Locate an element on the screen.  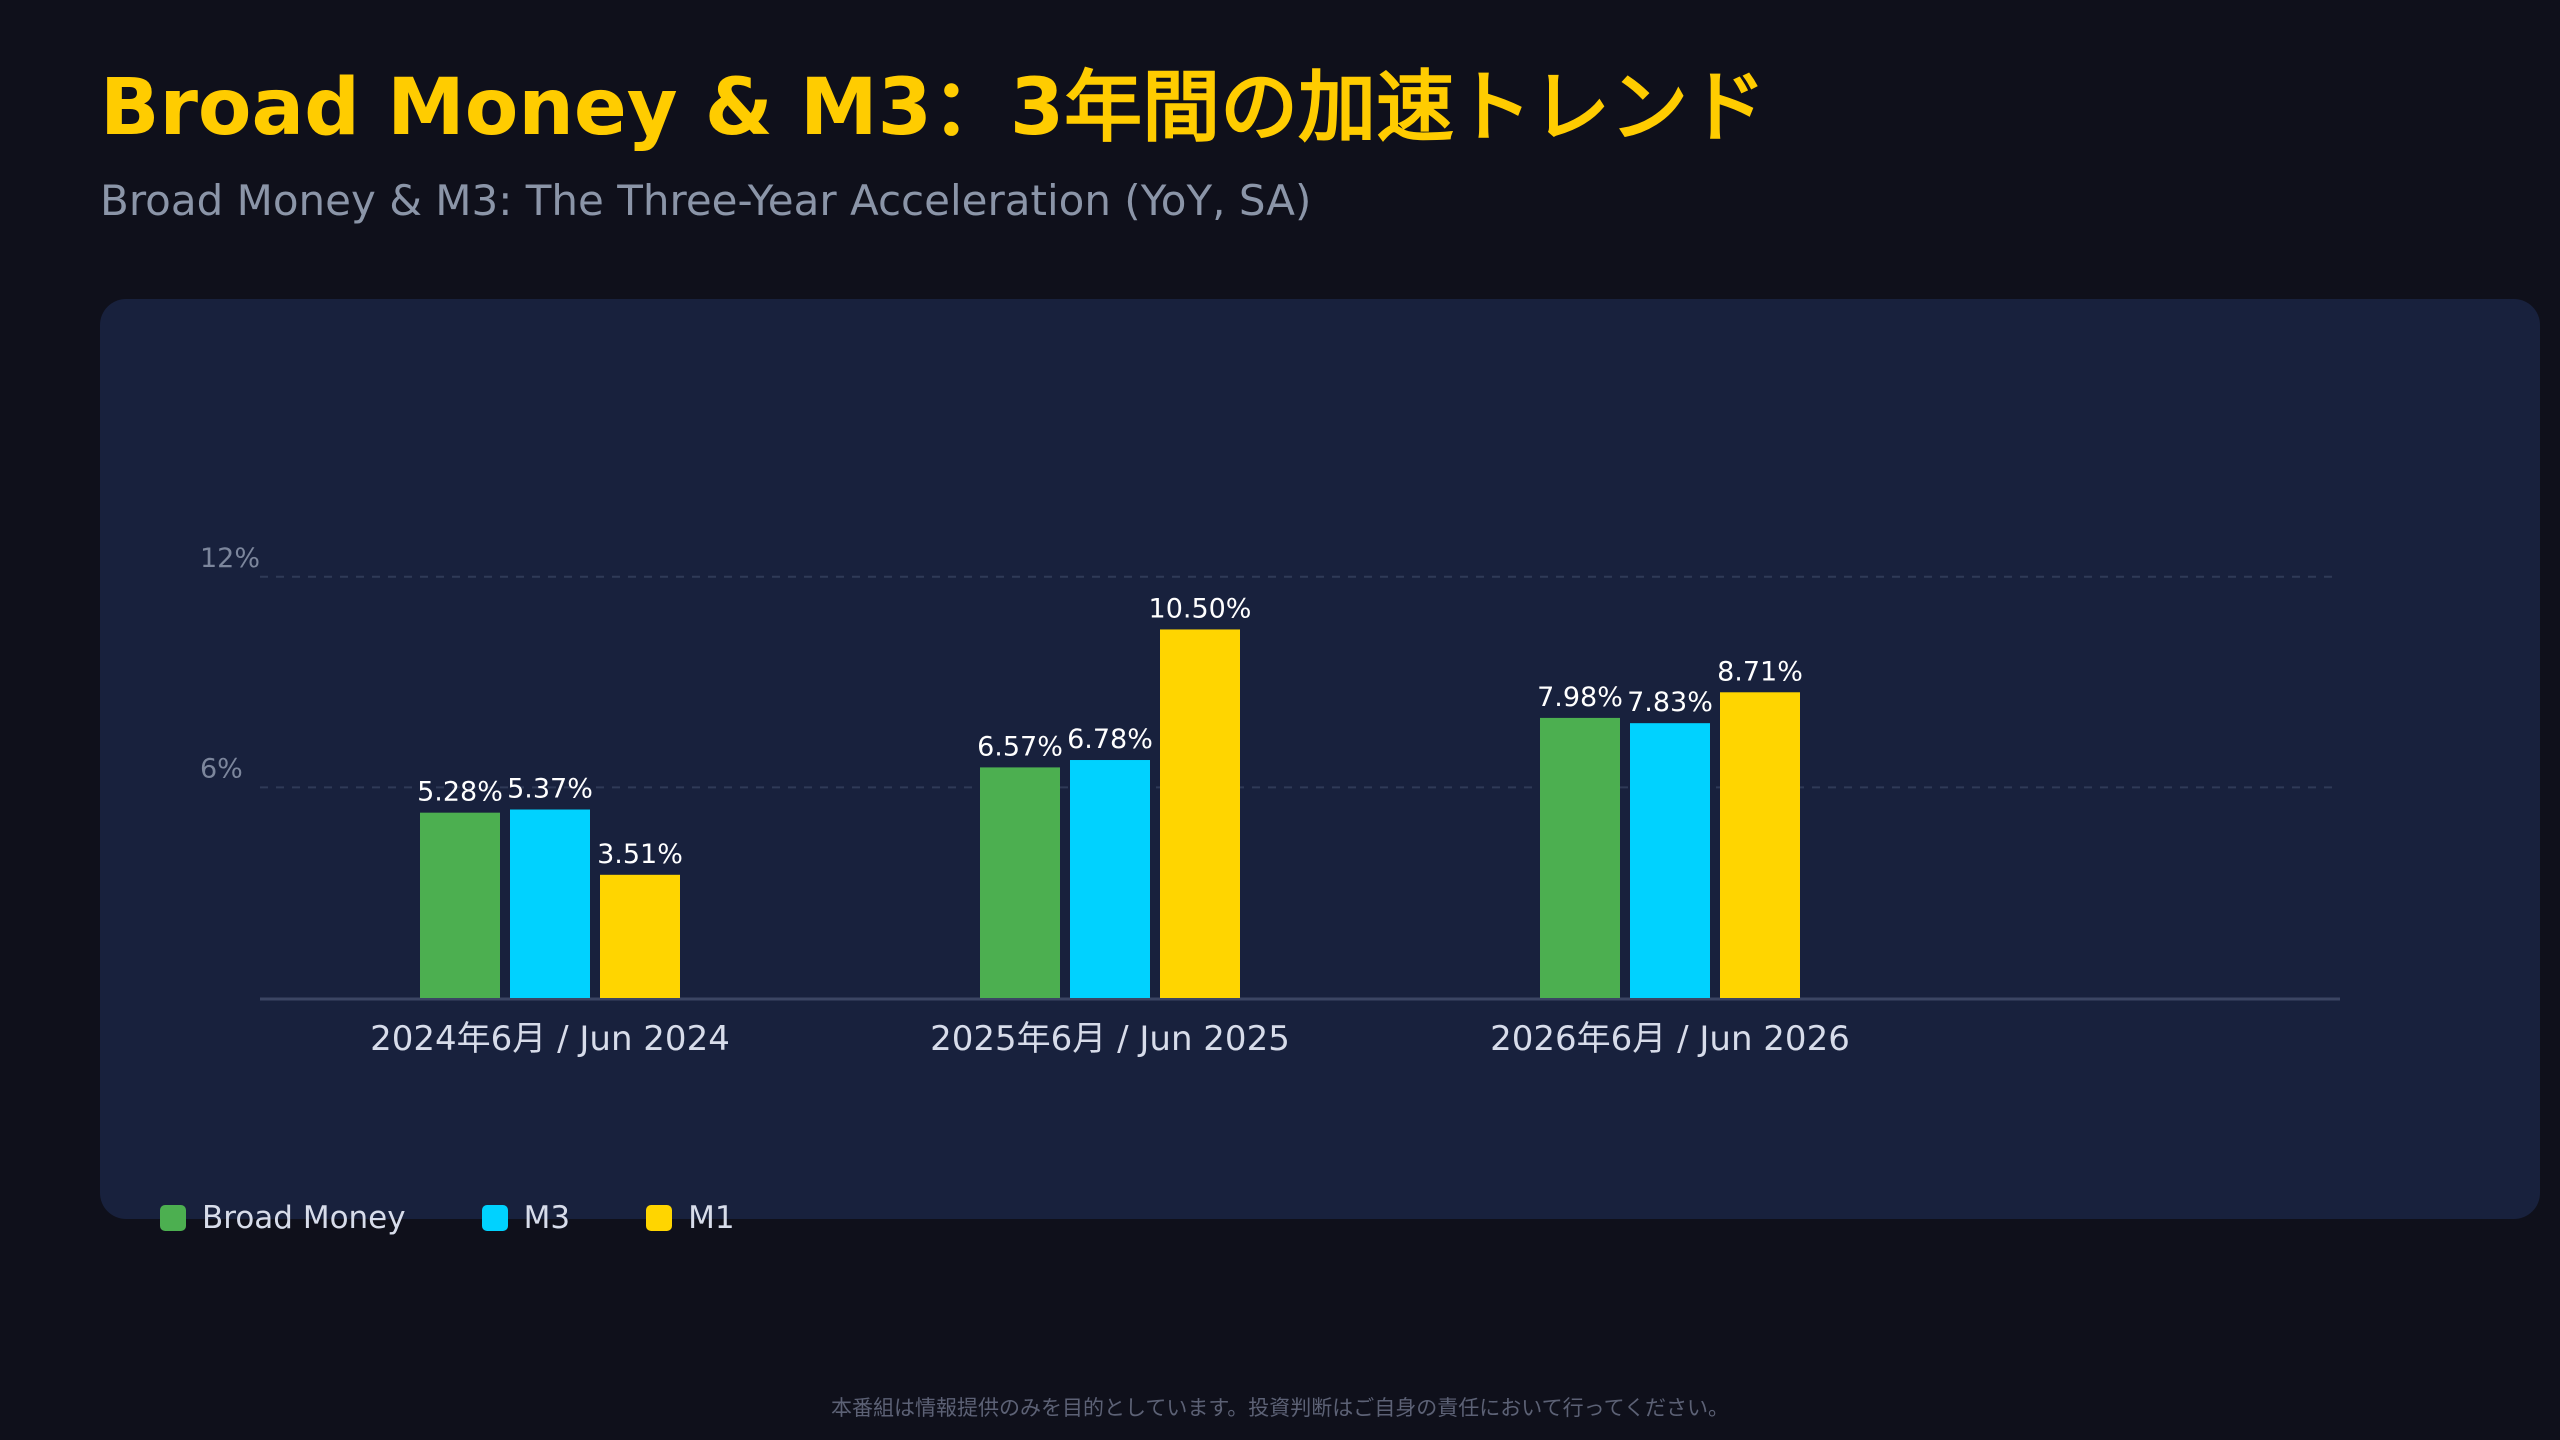
legend-item: M3 is located at coordinates (526, 1218).